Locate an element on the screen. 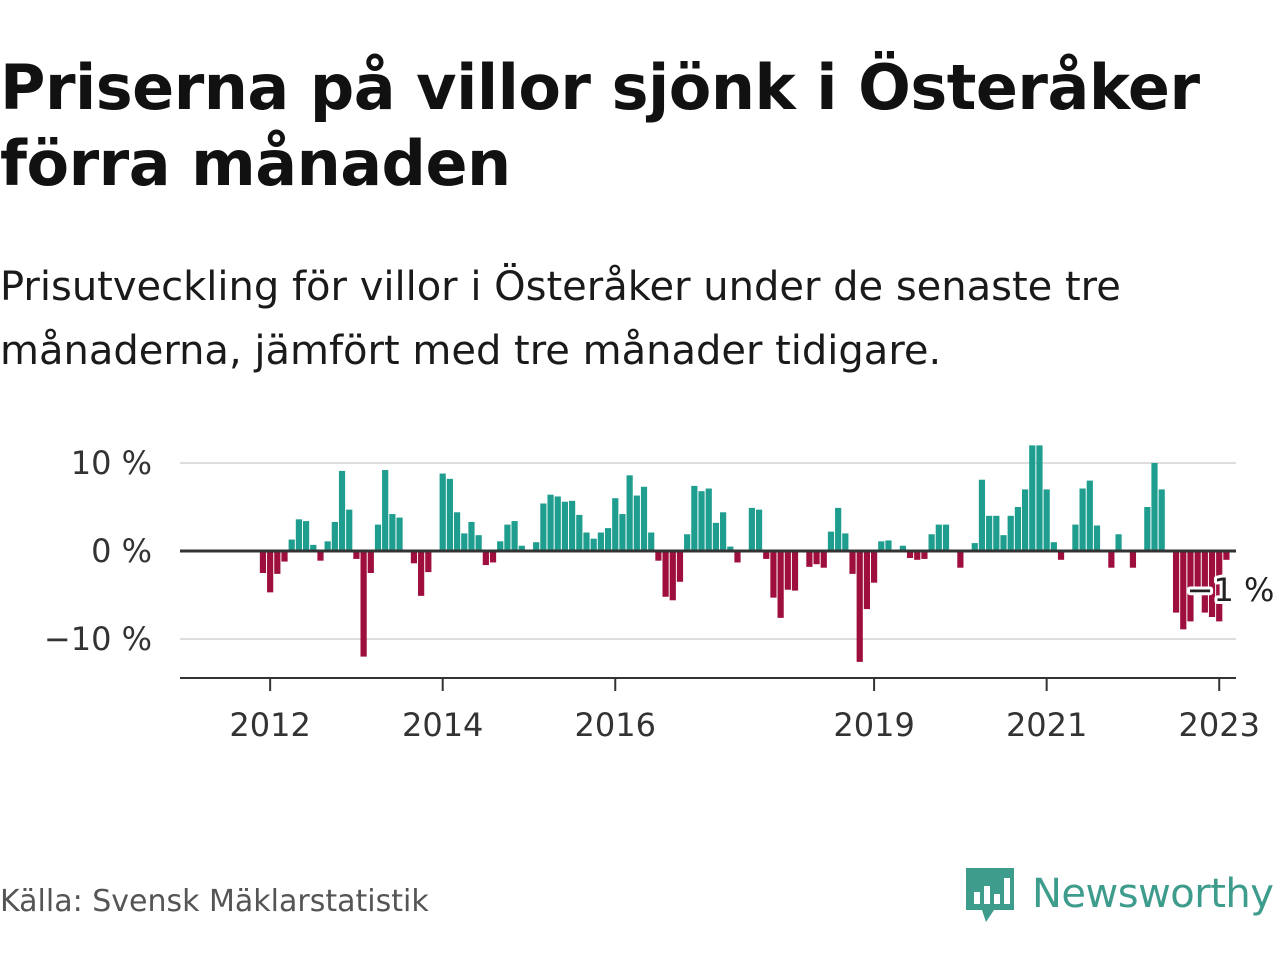 Image resolution: width=1280 pixels, height=960 pixels. y-tick-label: 0 % is located at coordinates (121, 551).